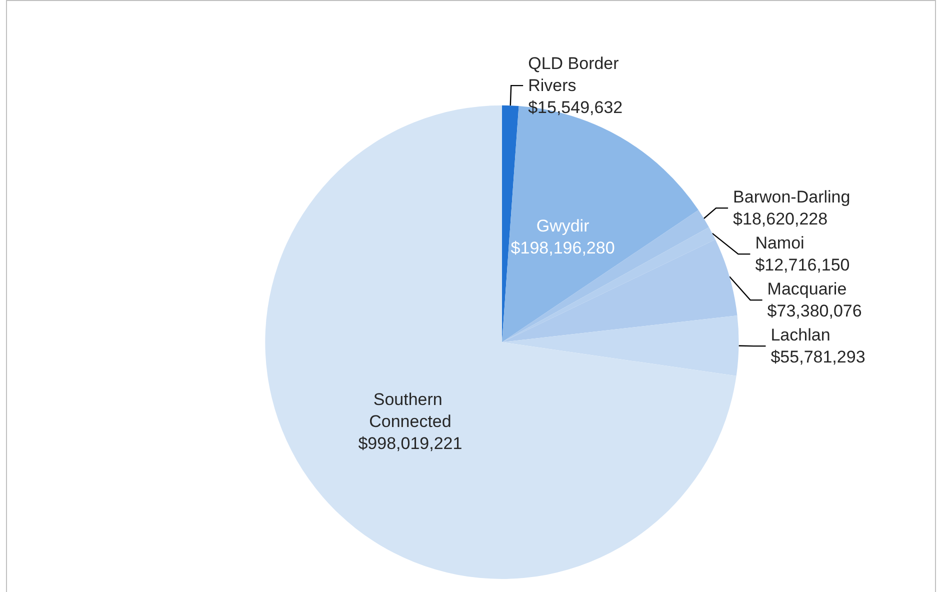 The width and height of the screenshot is (940, 592). Describe the element at coordinates (576, 75) in the screenshot. I see `slice-label: QLD Border Rivers` at that location.